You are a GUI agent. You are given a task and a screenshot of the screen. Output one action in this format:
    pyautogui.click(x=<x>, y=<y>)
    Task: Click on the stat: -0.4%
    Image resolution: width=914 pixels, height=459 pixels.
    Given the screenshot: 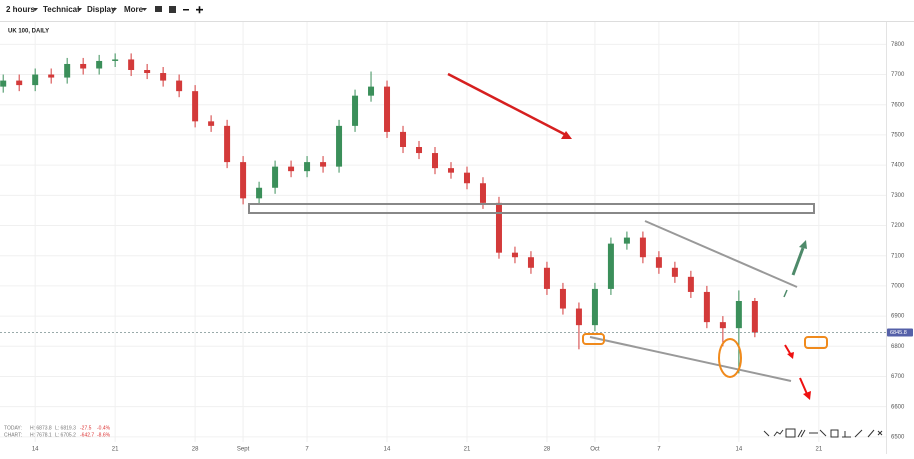 What is the action you would take?
    pyautogui.click(x=104, y=428)
    